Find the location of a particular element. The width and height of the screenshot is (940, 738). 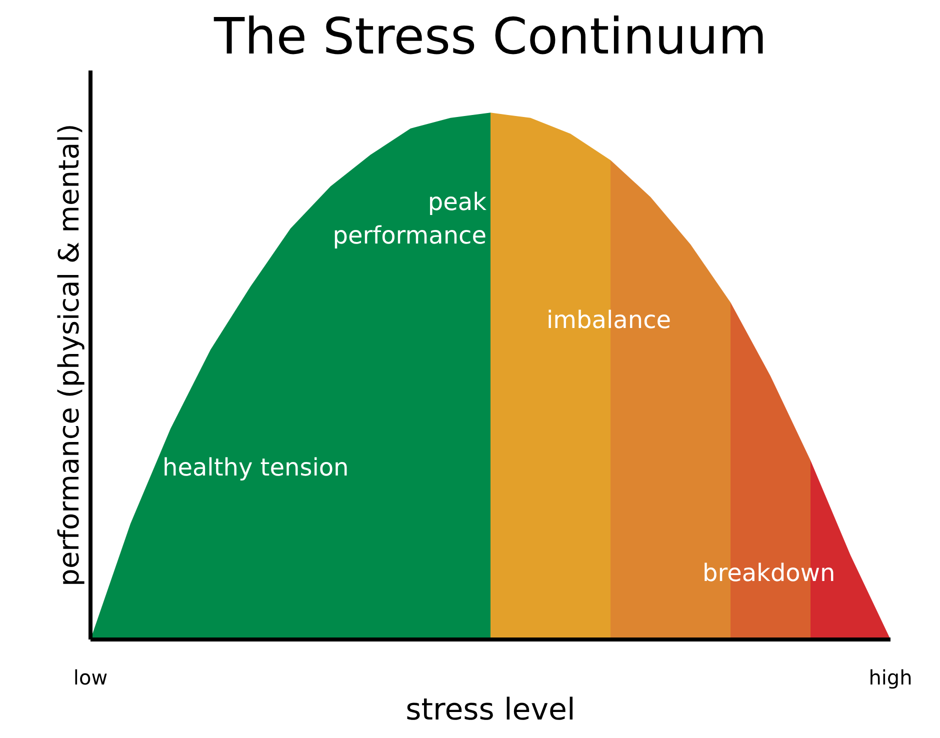

annotation: peak performance is located at coordinates (409, 219).